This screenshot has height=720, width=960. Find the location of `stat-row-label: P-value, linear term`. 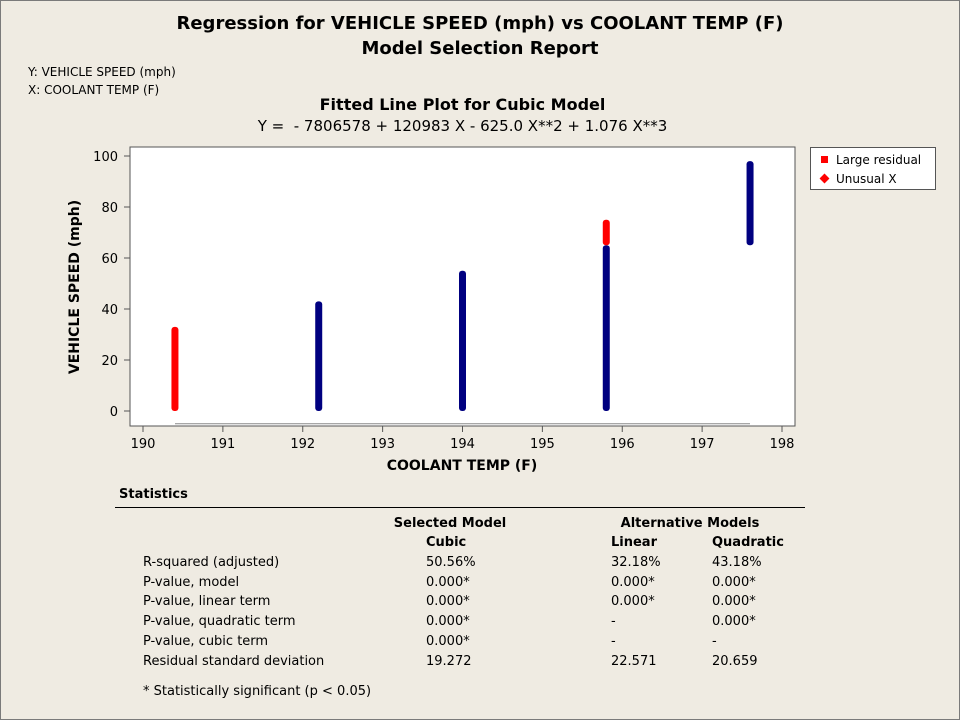

stat-row-label: P-value, linear term is located at coordinates (207, 602).